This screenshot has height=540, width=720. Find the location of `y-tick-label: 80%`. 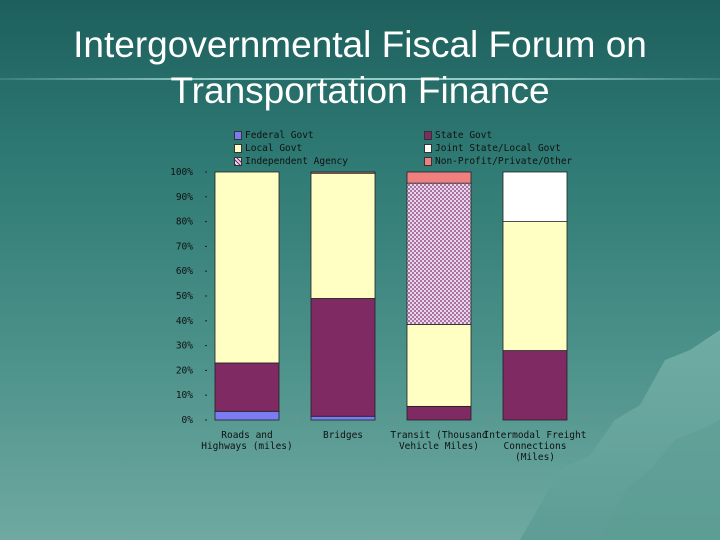

y-tick-label: 80% is located at coordinates (184, 222).